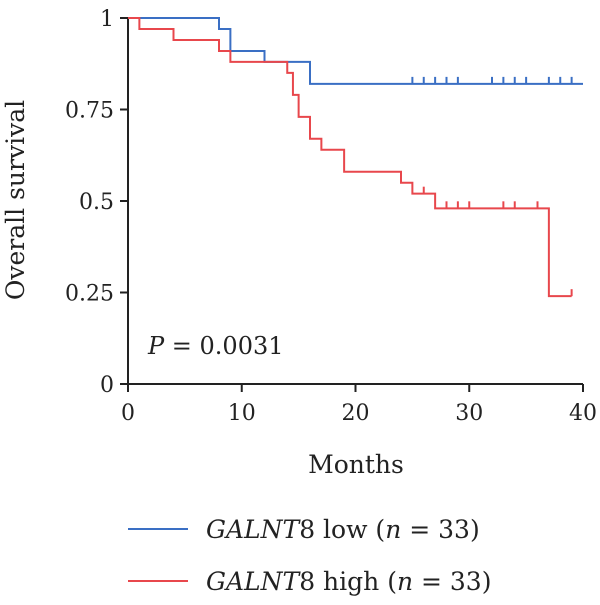 The width and height of the screenshot is (600, 605). Describe the element at coordinates (393, 529) in the screenshot. I see `legend-low-n: n` at that location.